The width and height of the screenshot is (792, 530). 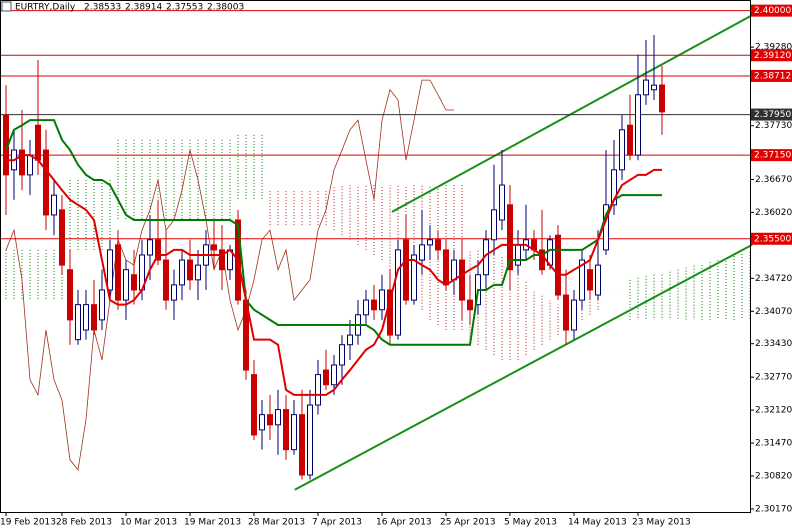 What do you see at coordinates (773, 344) in the screenshot?
I see `y-tick-label: 2.33430` at bounding box center [773, 344].